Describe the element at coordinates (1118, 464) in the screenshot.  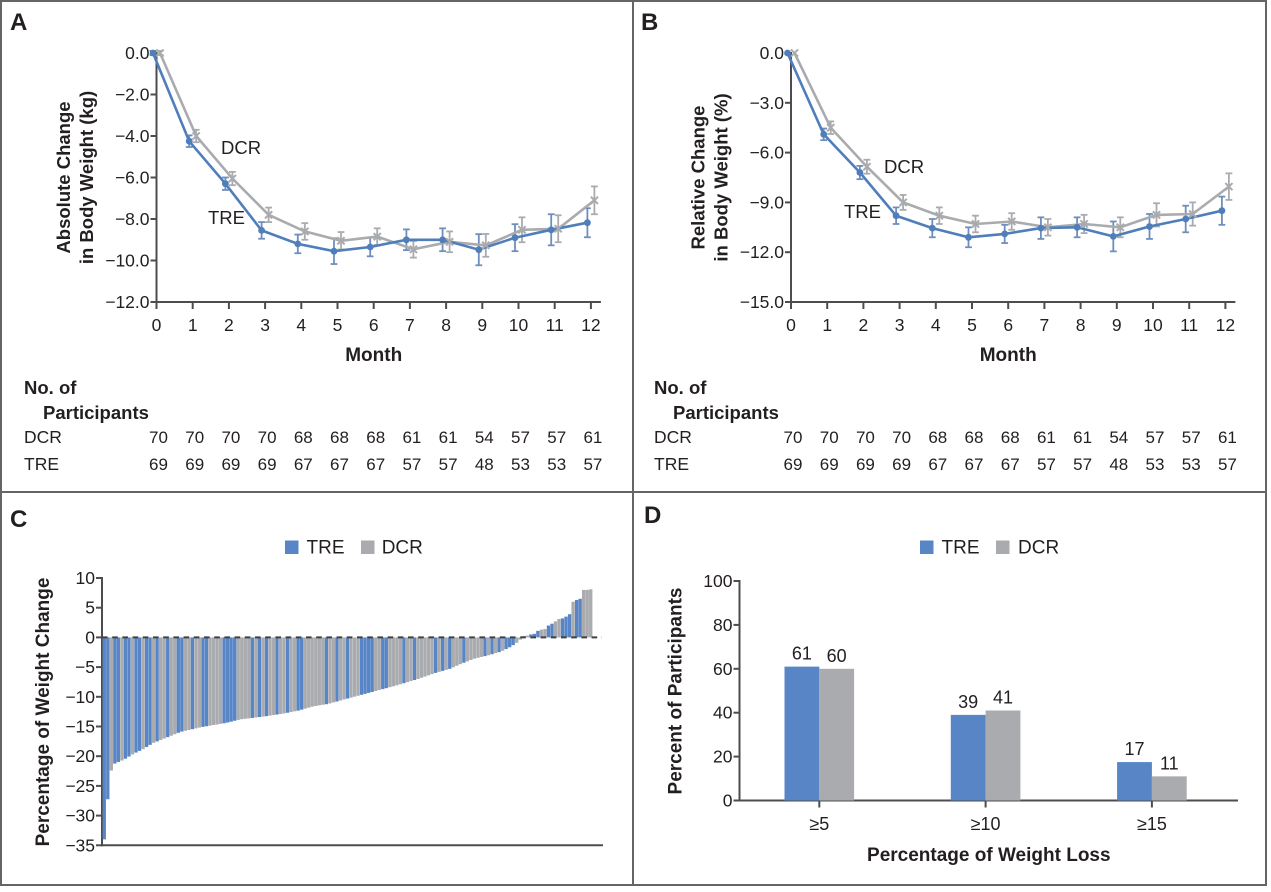
I see `svg-text: 48` at that location.